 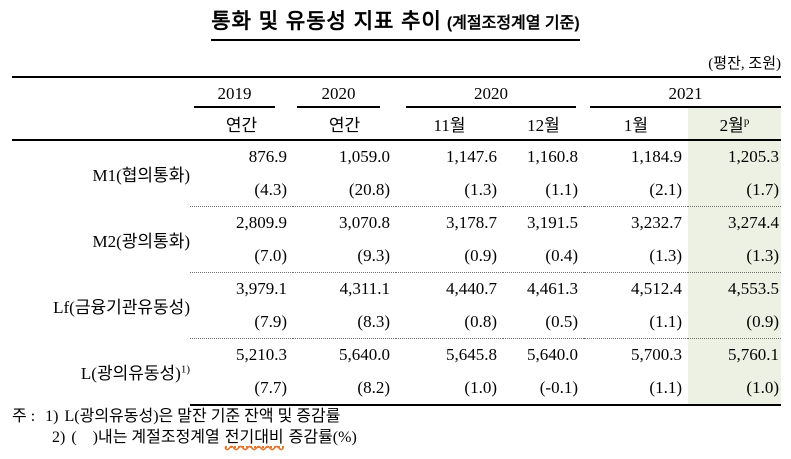 What do you see at coordinates (344, 256) in the screenshot?
I see `pct-cell: (9.3)` at bounding box center [344, 256].